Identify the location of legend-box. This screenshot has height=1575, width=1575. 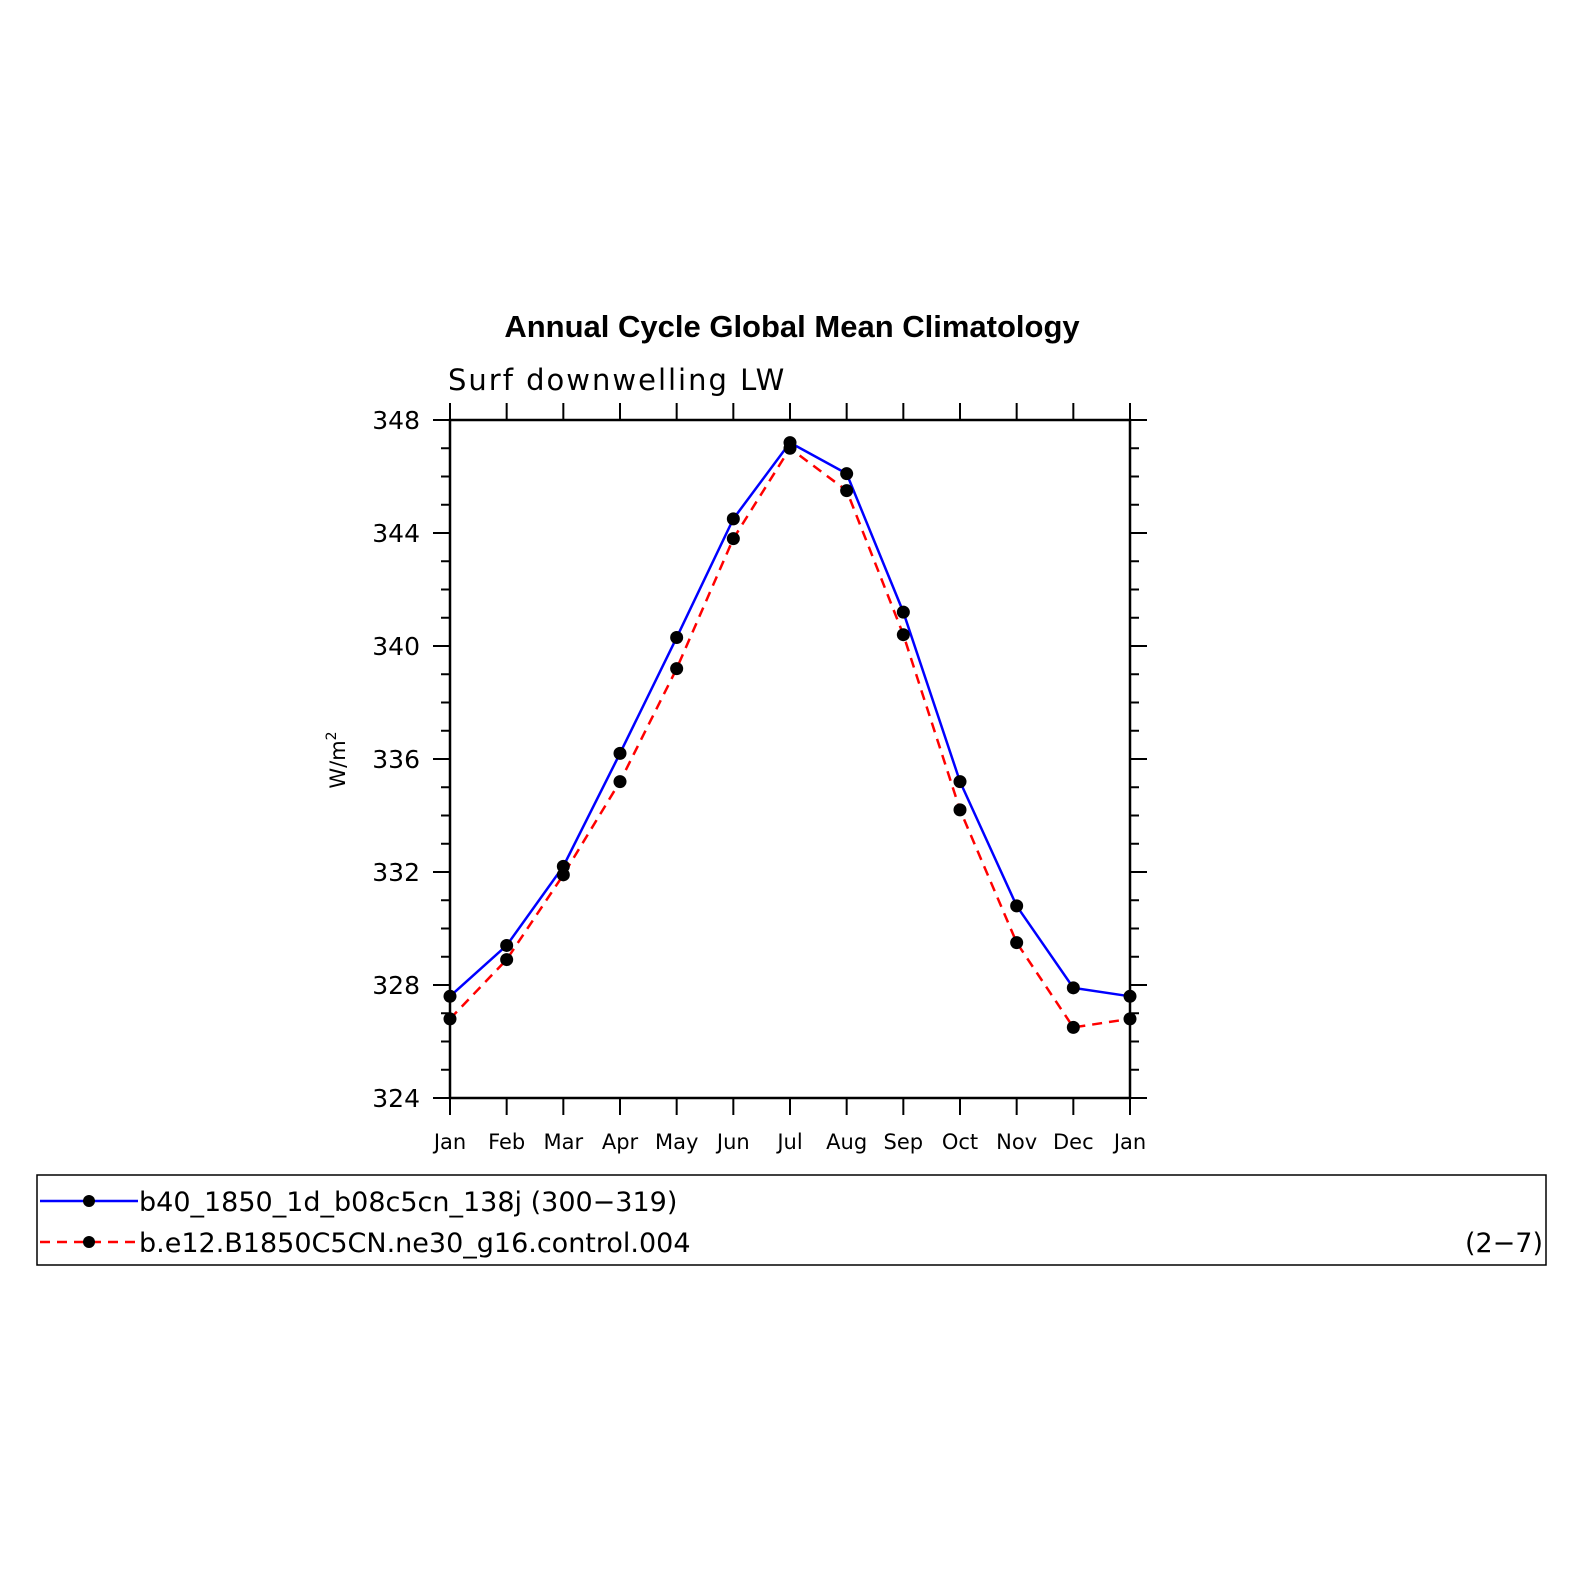
(791, 1220).